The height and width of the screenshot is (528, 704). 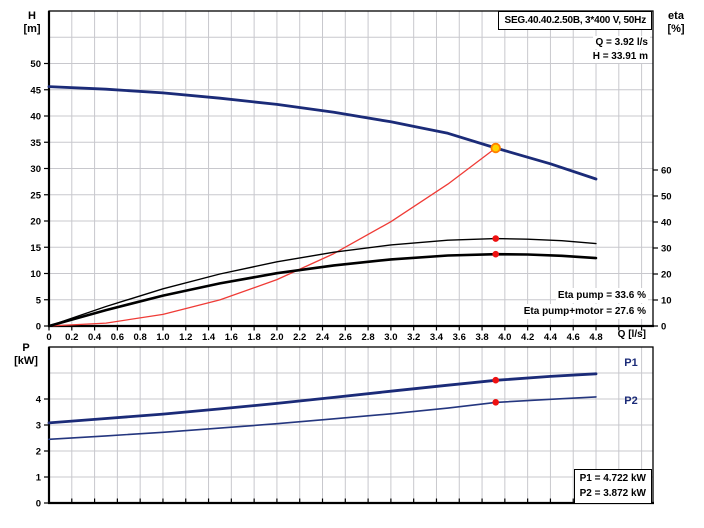 What do you see at coordinates (631, 334) in the screenshot?
I see `q-axis-title: Q [l/s]` at bounding box center [631, 334].